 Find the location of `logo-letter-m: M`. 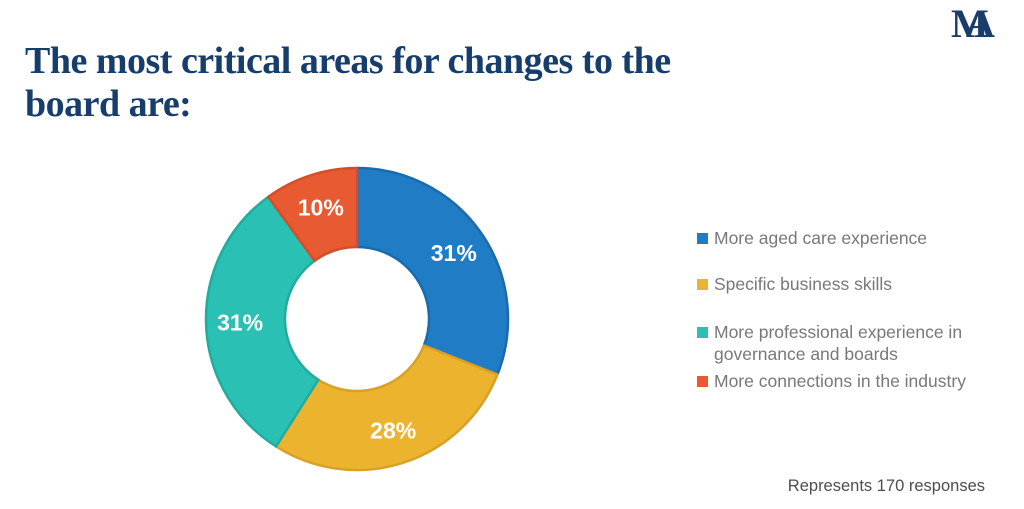

logo-letter-m: M is located at coordinates (970, 23).